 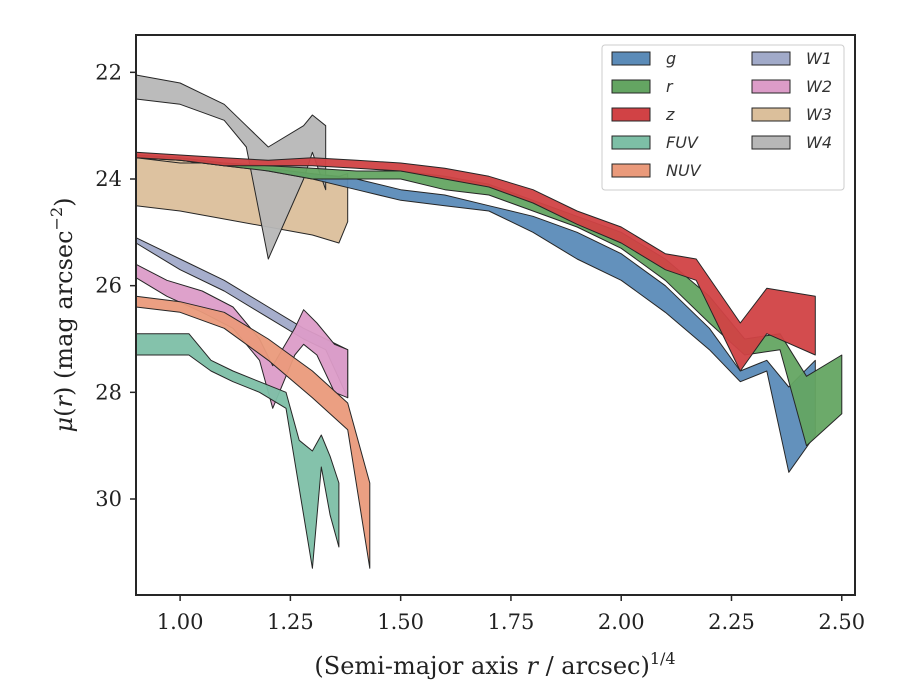 What do you see at coordinates (511, 622) in the screenshot?
I see `x-tick-label: 1.75` at bounding box center [511, 622].